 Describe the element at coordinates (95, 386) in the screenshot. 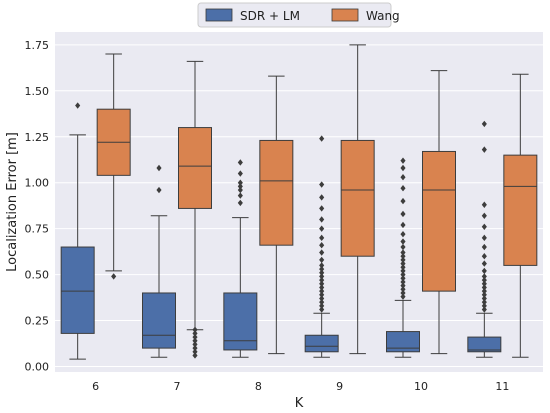

I see `x-tick-label: 6` at that location.